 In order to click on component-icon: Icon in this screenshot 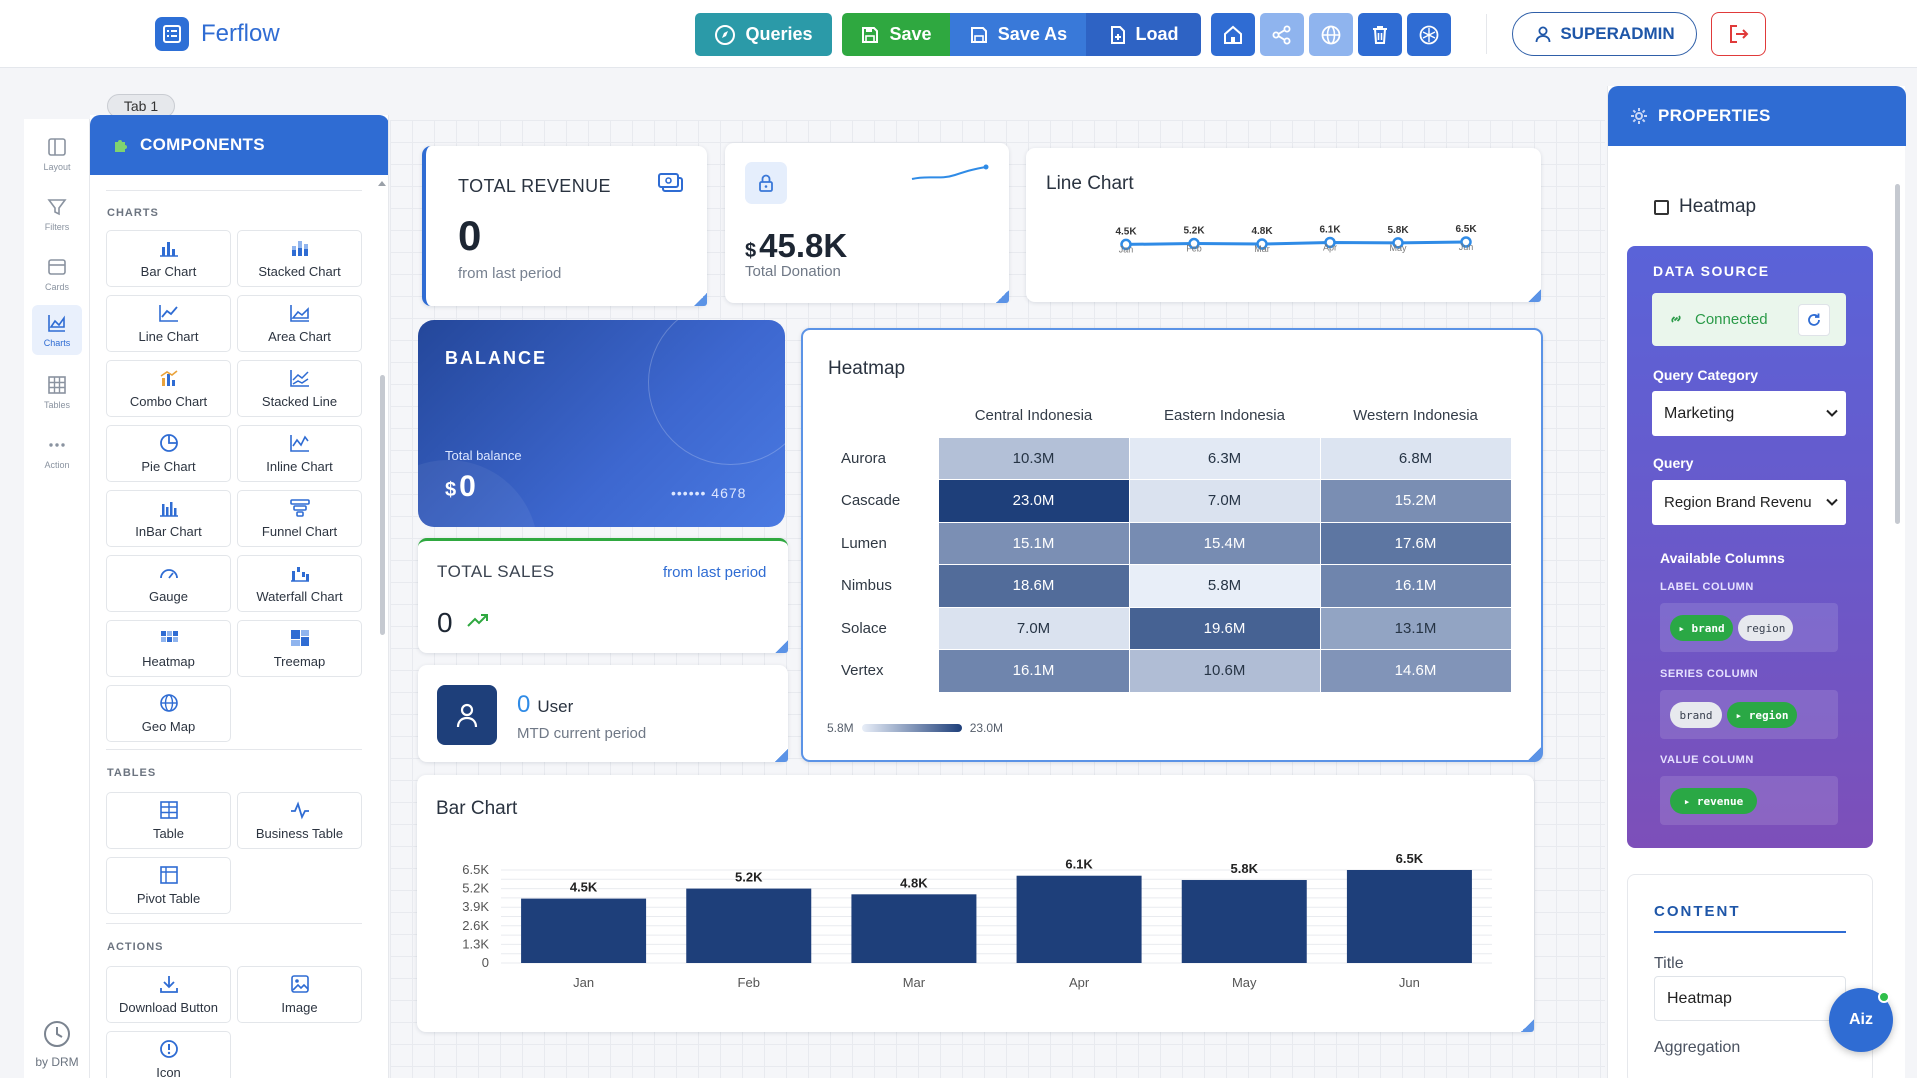, I will do `click(168, 1054)`.